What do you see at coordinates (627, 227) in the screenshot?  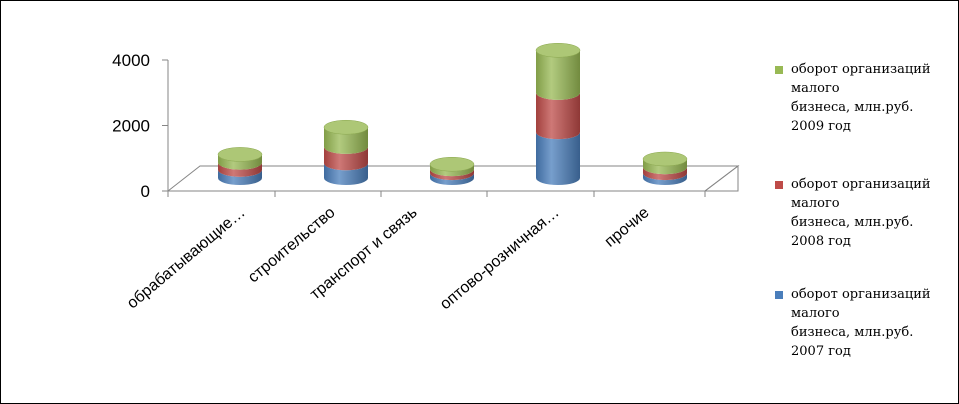 I see `x-category-label: прочие` at bounding box center [627, 227].